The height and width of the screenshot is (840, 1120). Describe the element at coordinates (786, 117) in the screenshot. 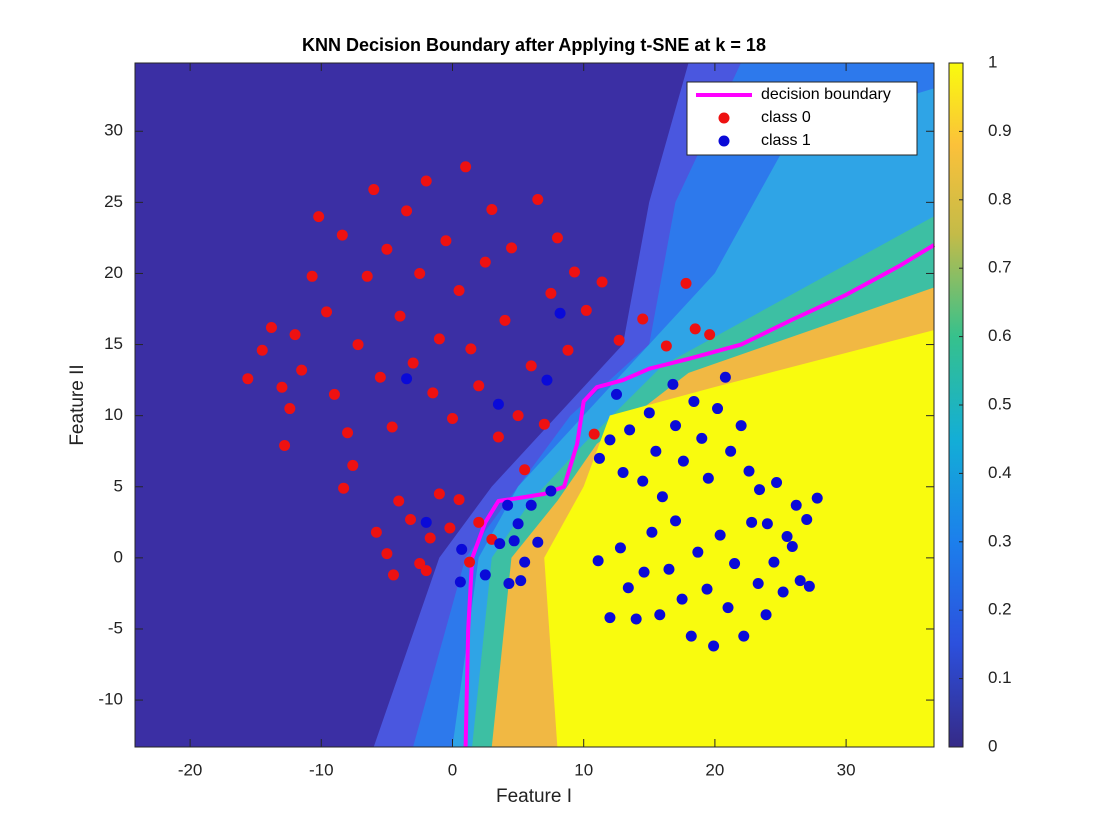

I see `legend-label: class 0` at that location.